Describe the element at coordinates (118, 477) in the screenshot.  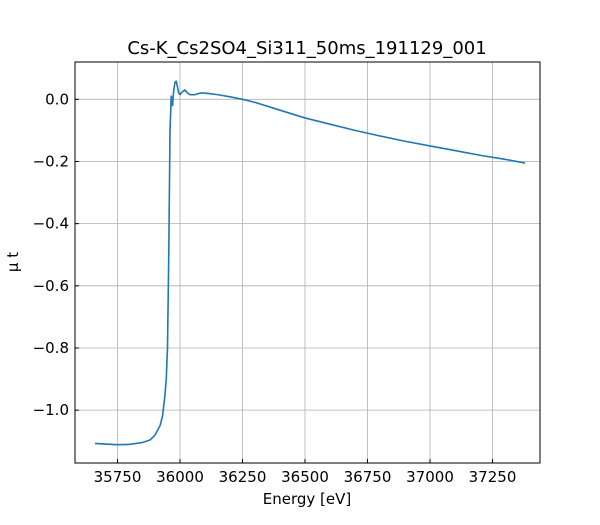
I see `x-tick-label: 35750` at that location.